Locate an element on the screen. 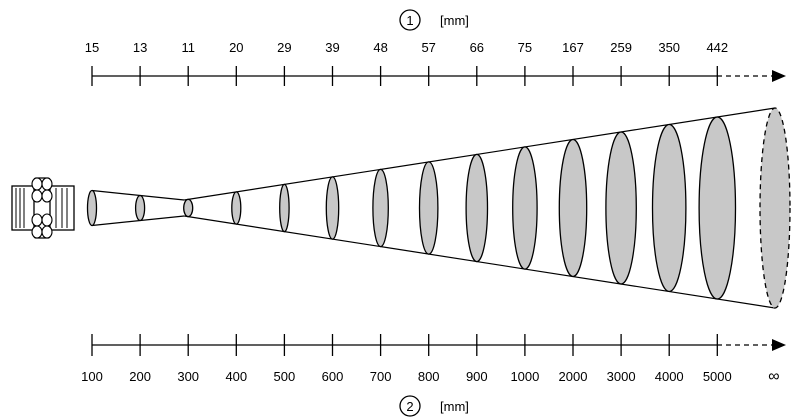  top-scale-arrow-icon is located at coordinates (779, 76).